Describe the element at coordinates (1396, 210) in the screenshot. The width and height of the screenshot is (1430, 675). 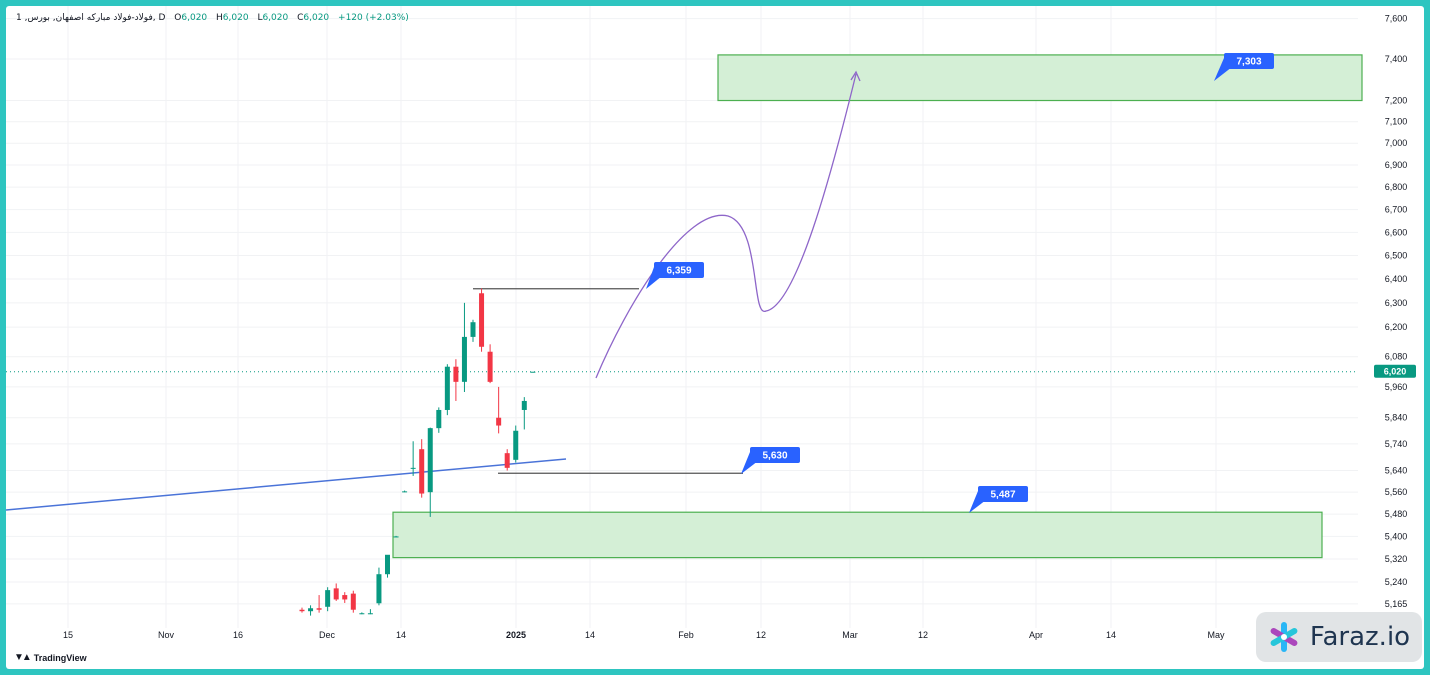
I see `y-tick-label: 6,700` at that location.